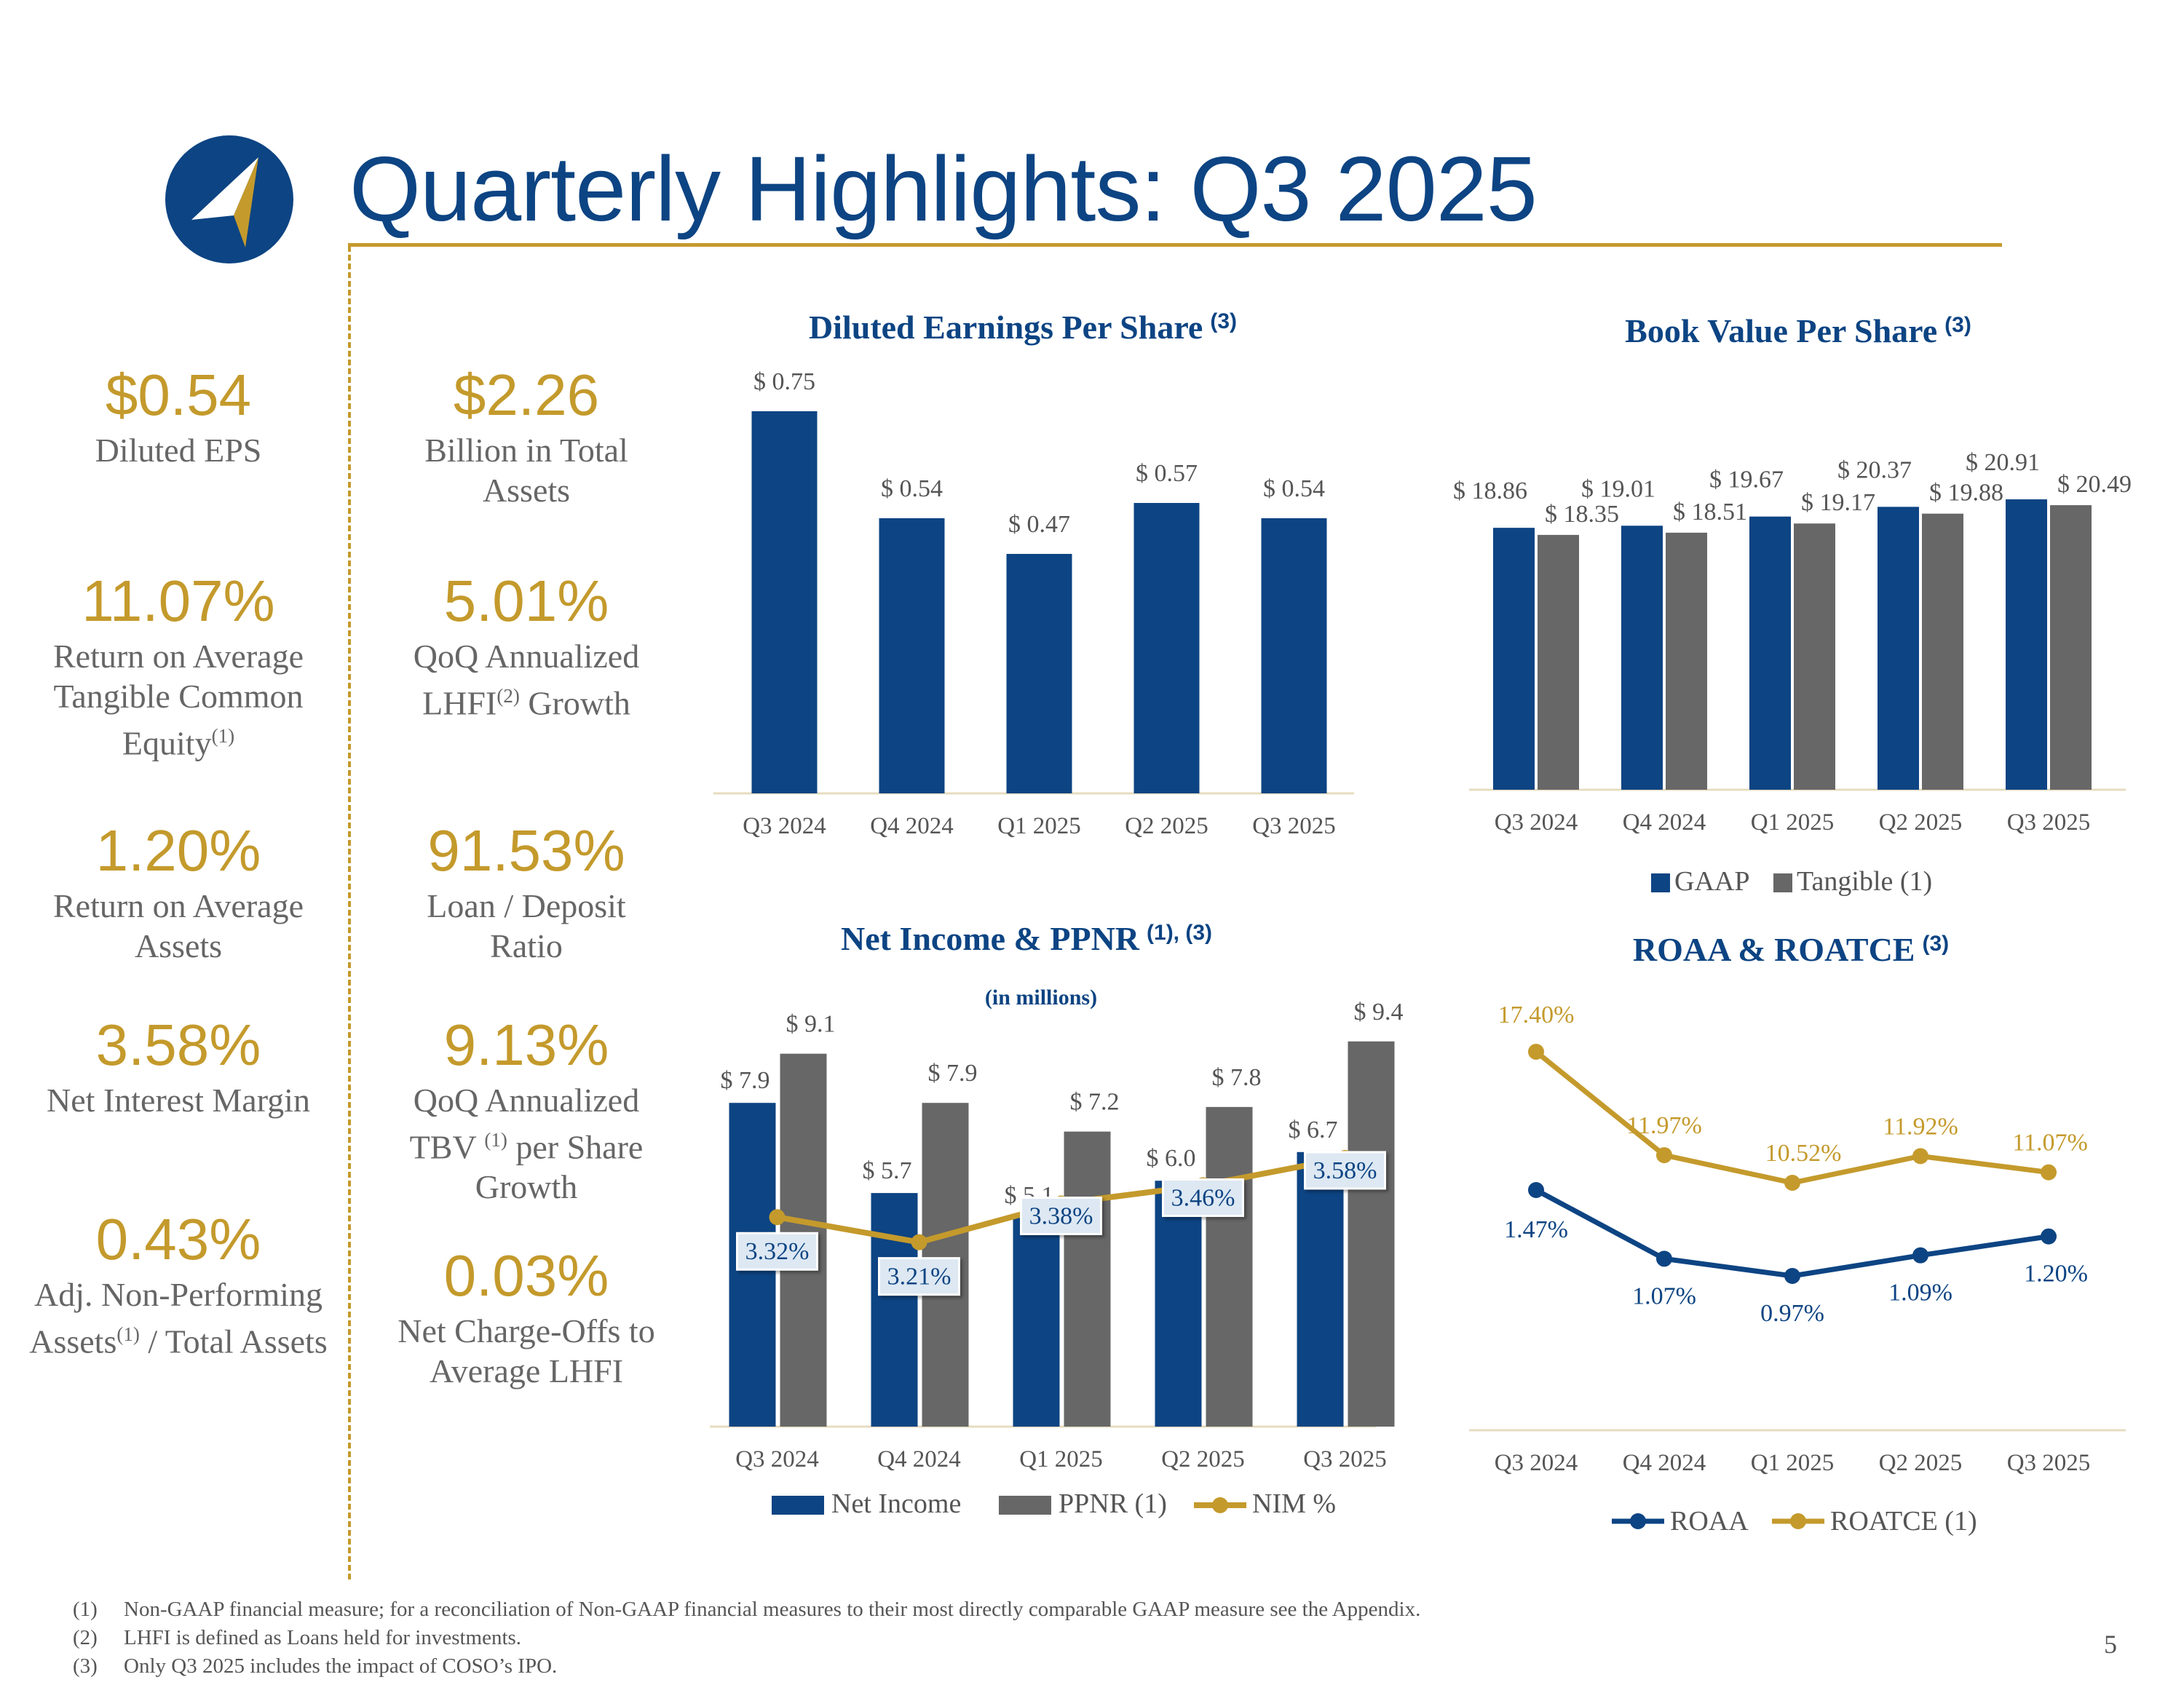 The height and width of the screenshot is (1685, 2184). I want to click on nim-label-box, so click(1203, 1197).